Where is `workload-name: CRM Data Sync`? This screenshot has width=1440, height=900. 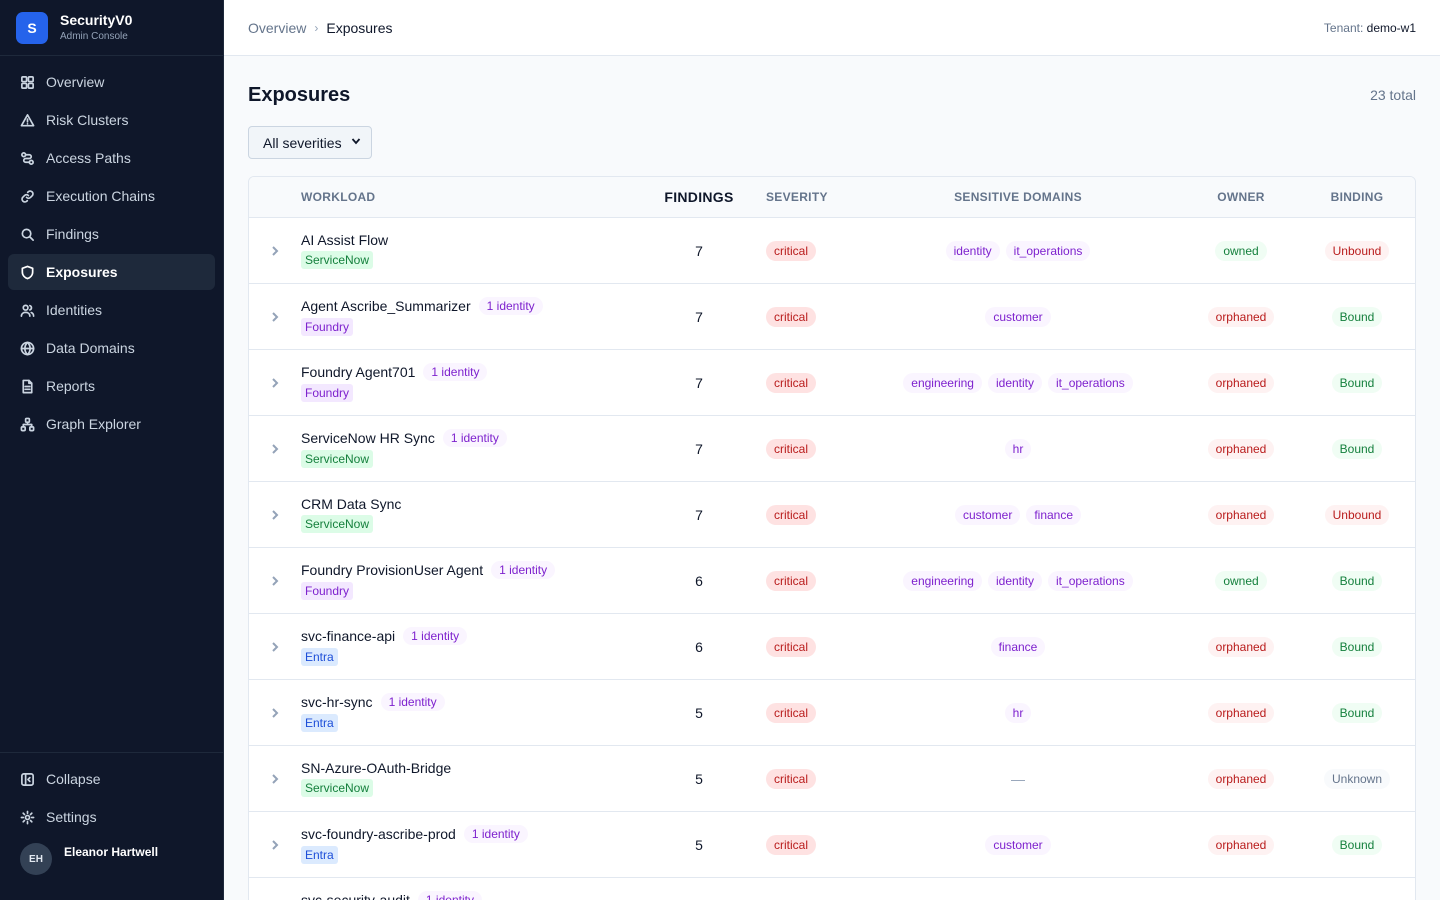 workload-name: CRM Data Sync is located at coordinates (351, 504).